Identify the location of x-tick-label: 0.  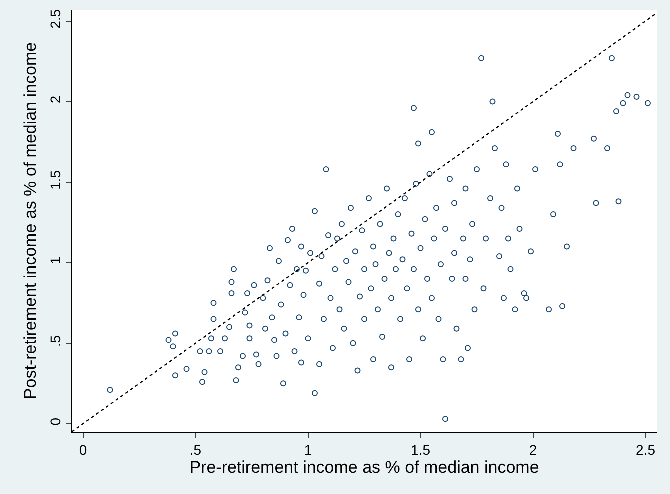
(83, 450).